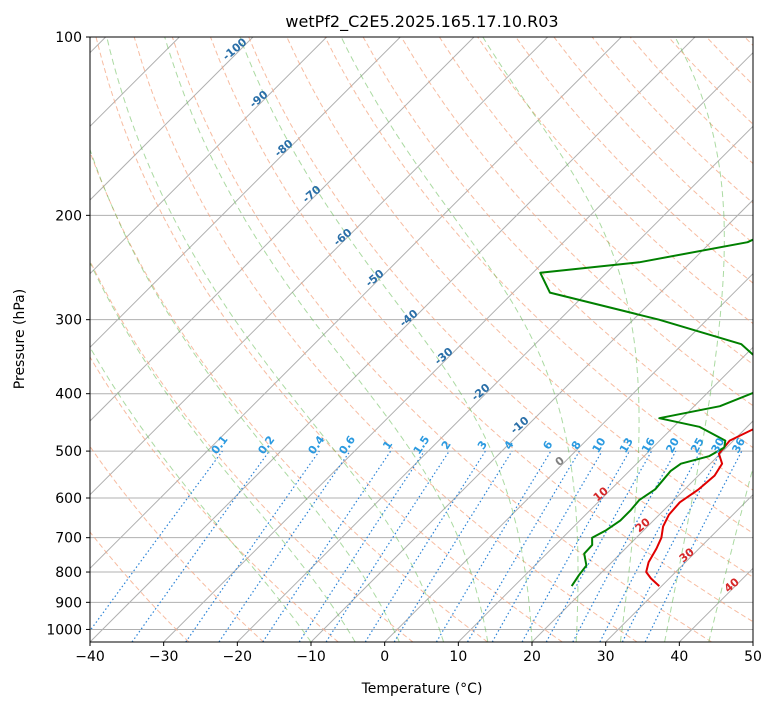  Describe the element at coordinates (68, 395) in the screenshot. I see `y-tick-label: 400` at that location.